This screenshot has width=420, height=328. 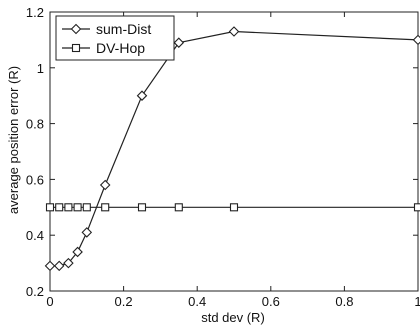 What do you see at coordinates (120, 48) in the screenshot?
I see `legend-label-dv-hop: DV-Hop` at bounding box center [120, 48].